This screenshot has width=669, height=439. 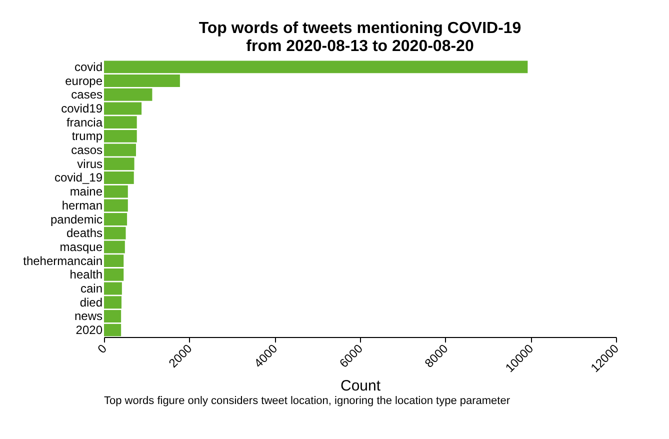 I want to click on y-tick-label: virus, so click(x=89, y=163).